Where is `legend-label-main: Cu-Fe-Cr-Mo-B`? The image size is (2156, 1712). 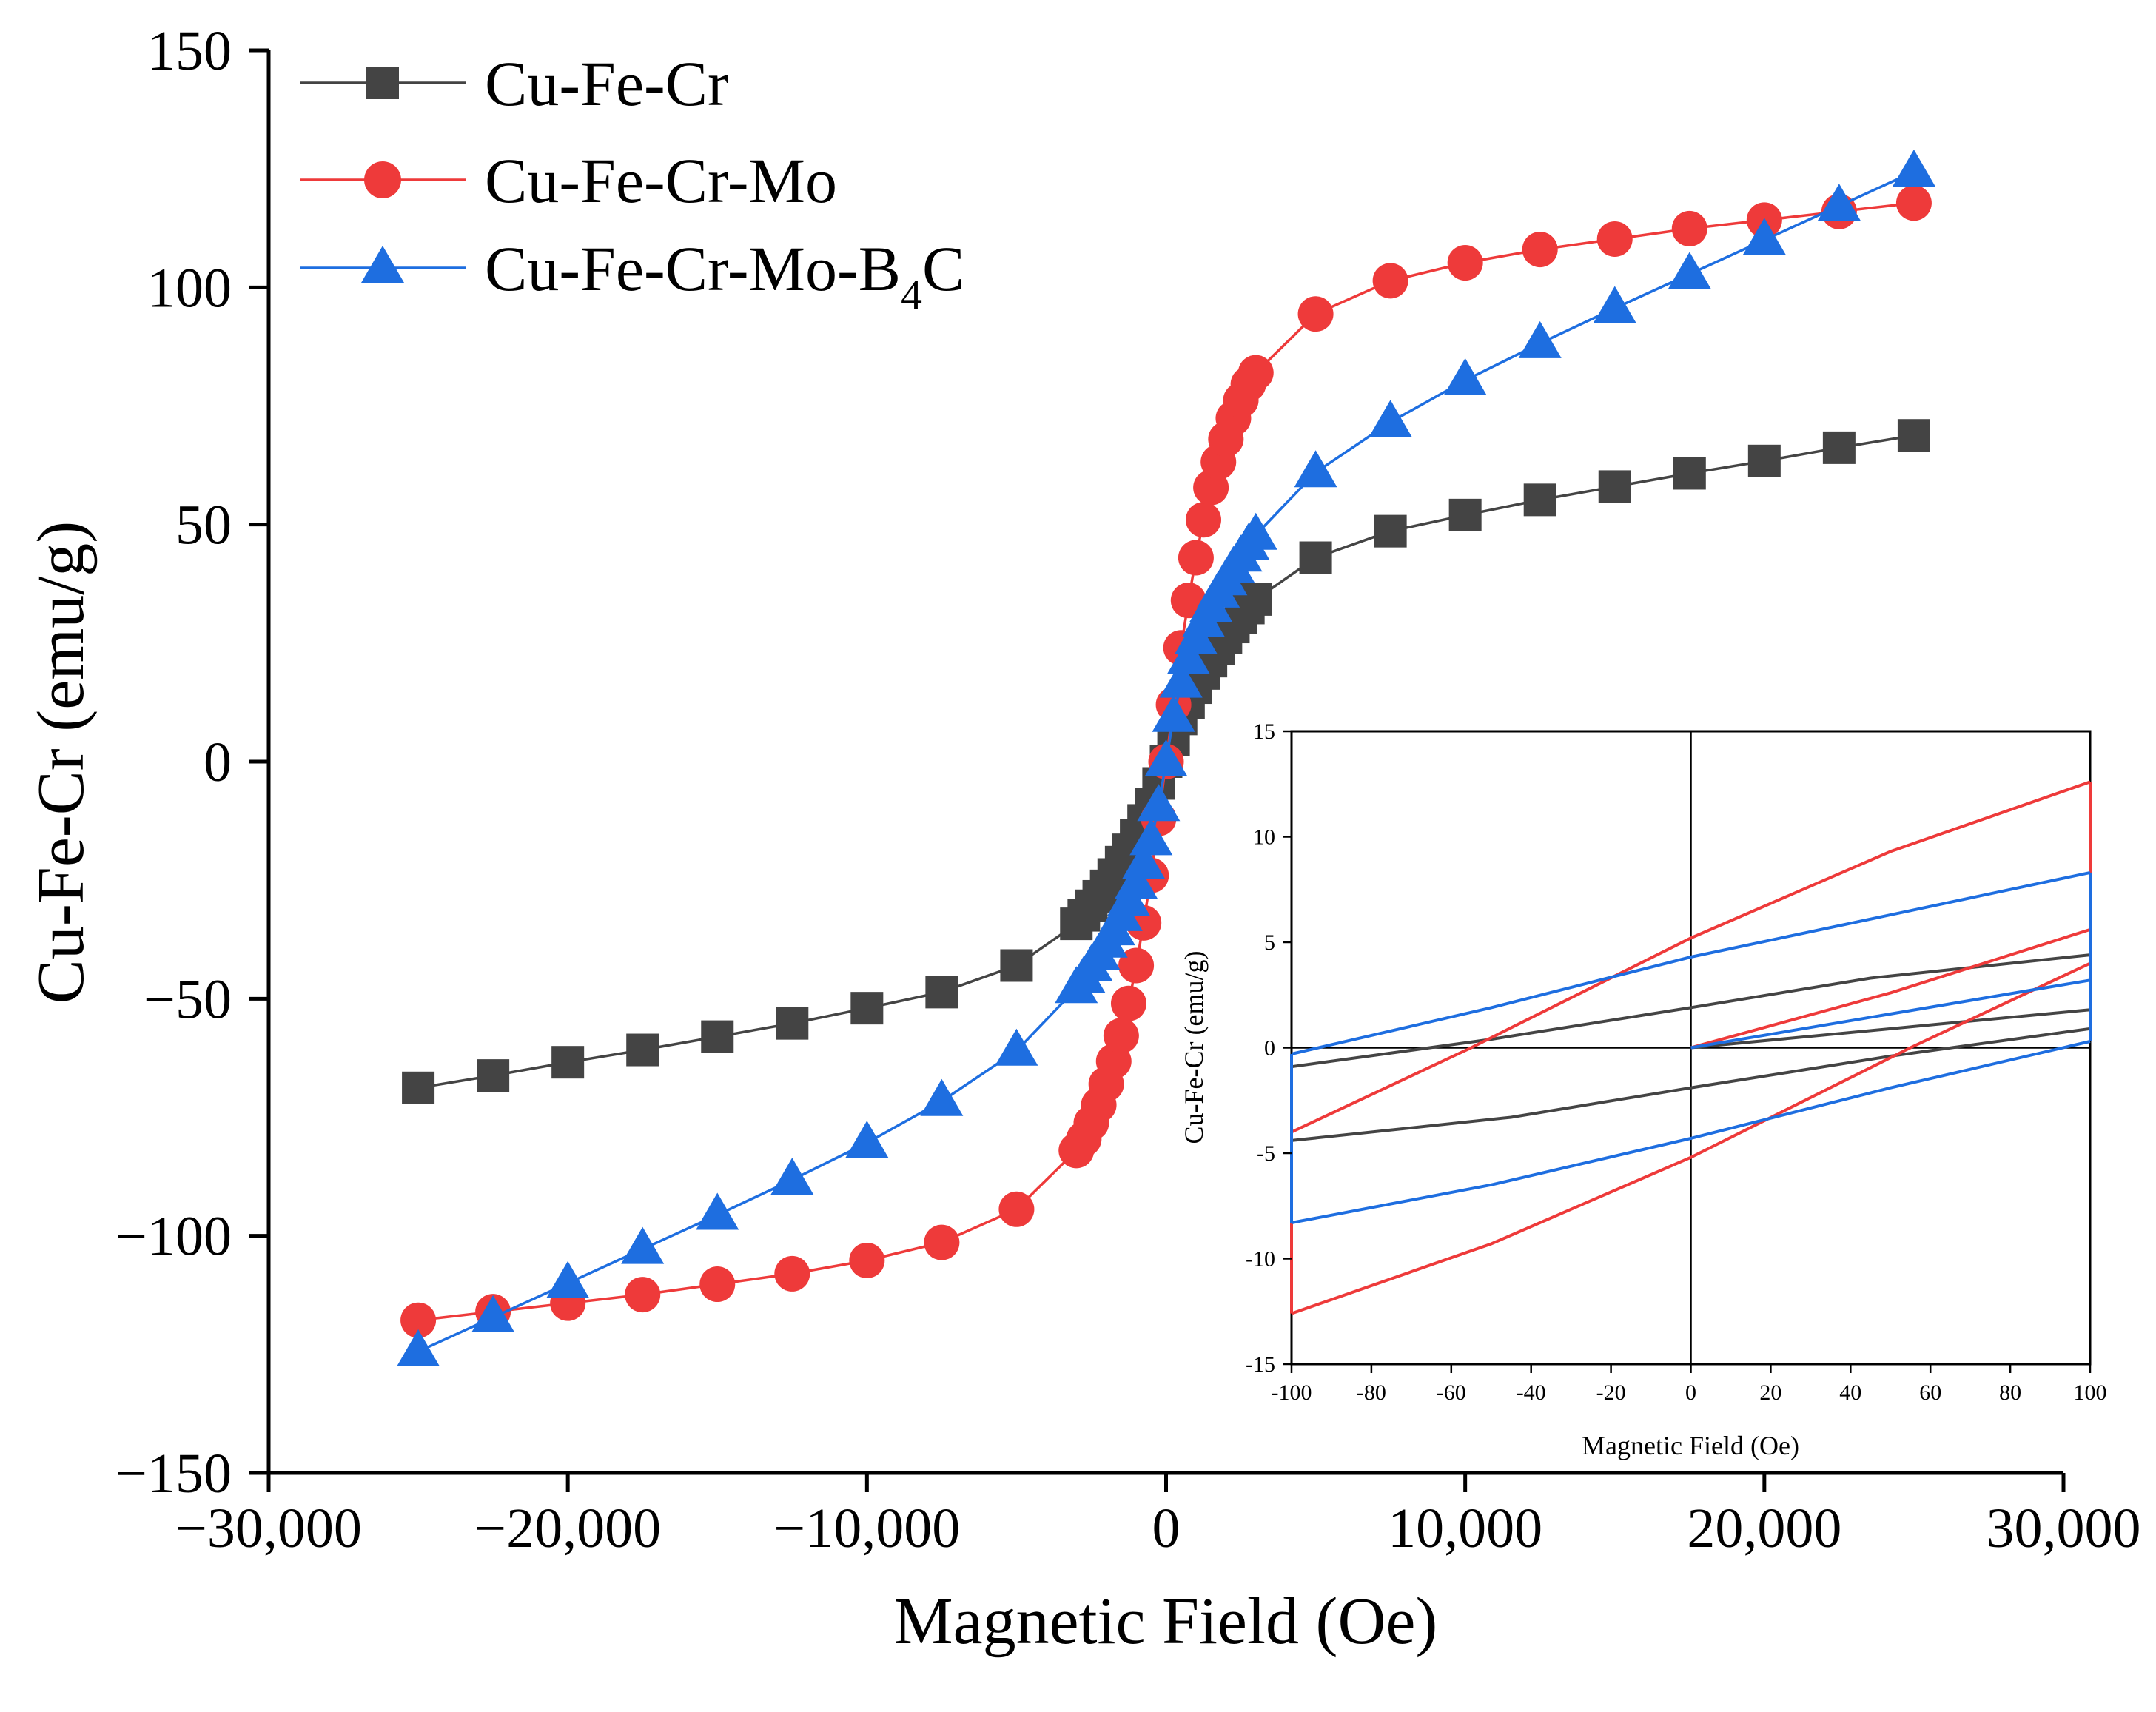
legend-label-main: Cu-Fe-Cr-Mo-B is located at coordinates (693, 268).